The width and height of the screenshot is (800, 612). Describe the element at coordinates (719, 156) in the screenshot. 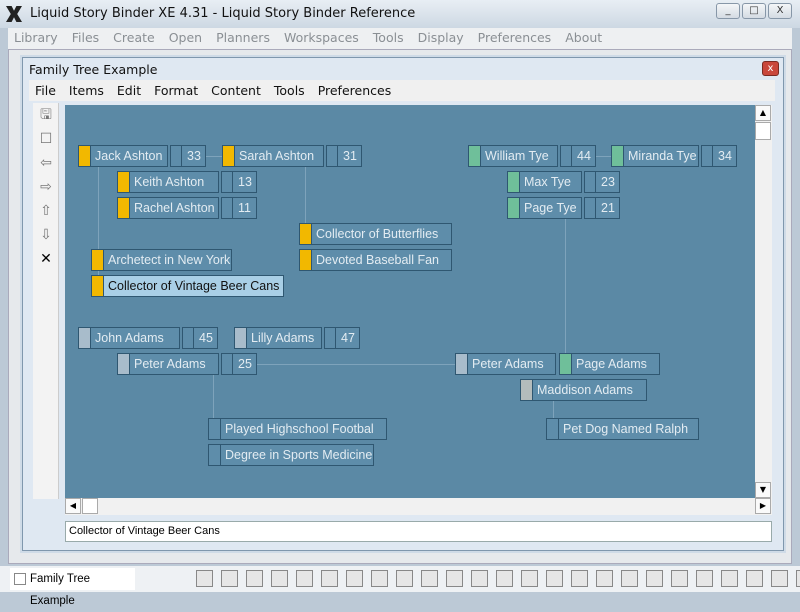

I see `age-box: 34` at that location.